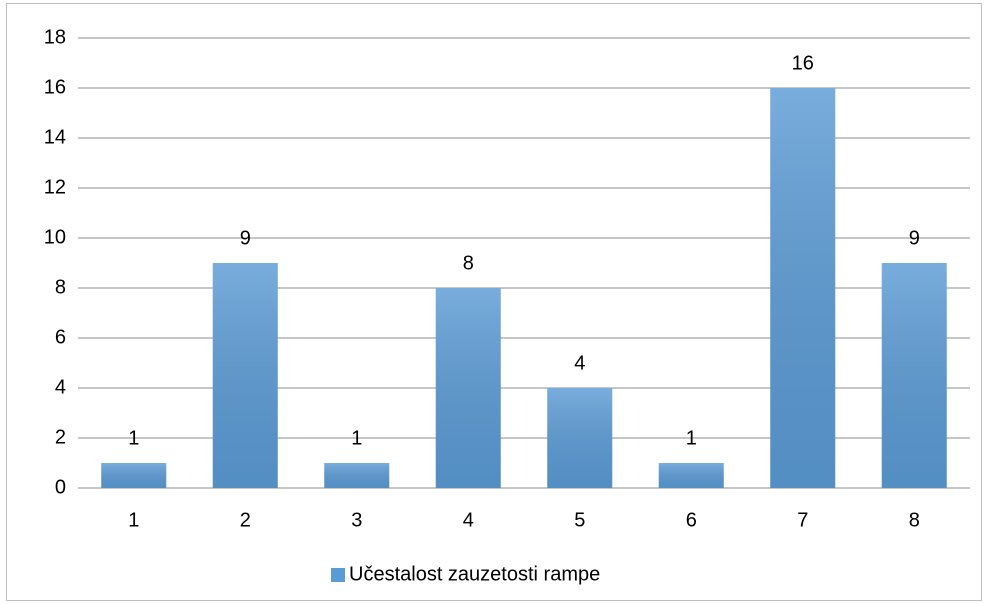  I want to click on data-label: 4, so click(579, 363).